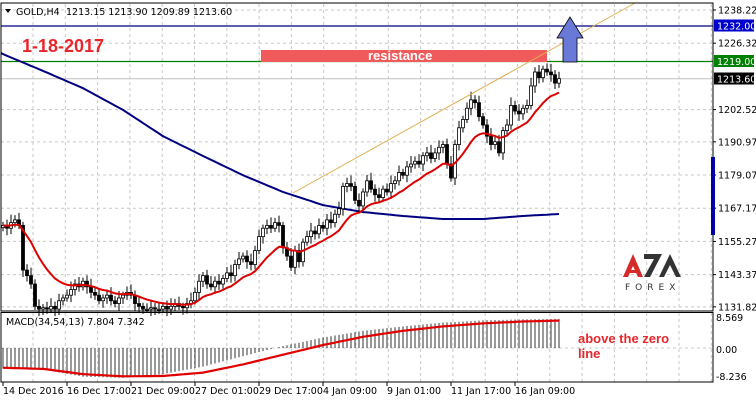 The height and width of the screenshot is (403, 756). What do you see at coordinates (291, 391) in the screenshot?
I see `time-tick-label: 29 Dec 17:00` at bounding box center [291, 391].